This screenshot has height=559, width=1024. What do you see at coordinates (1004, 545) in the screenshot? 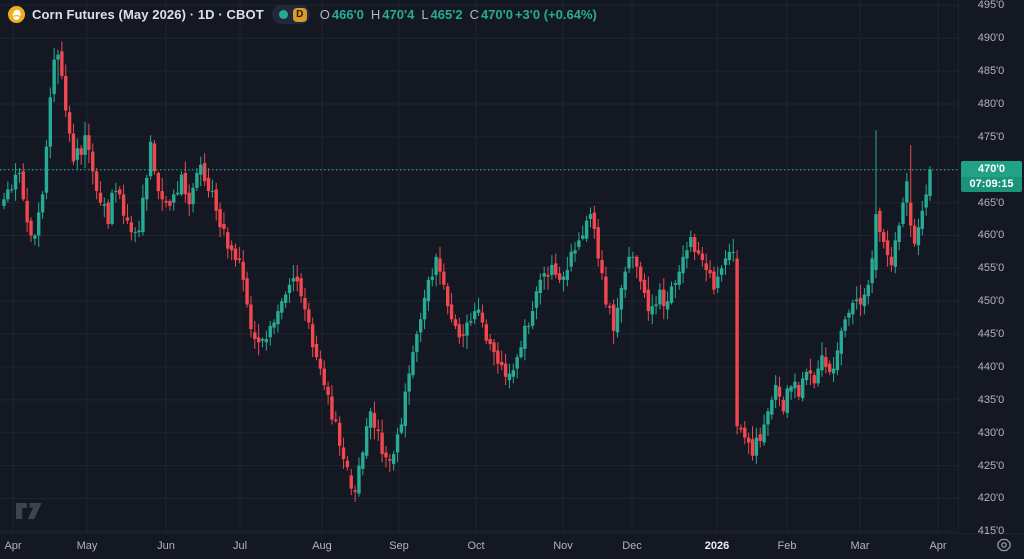
I see `settings-gear-icon` at bounding box center [1004, 545].